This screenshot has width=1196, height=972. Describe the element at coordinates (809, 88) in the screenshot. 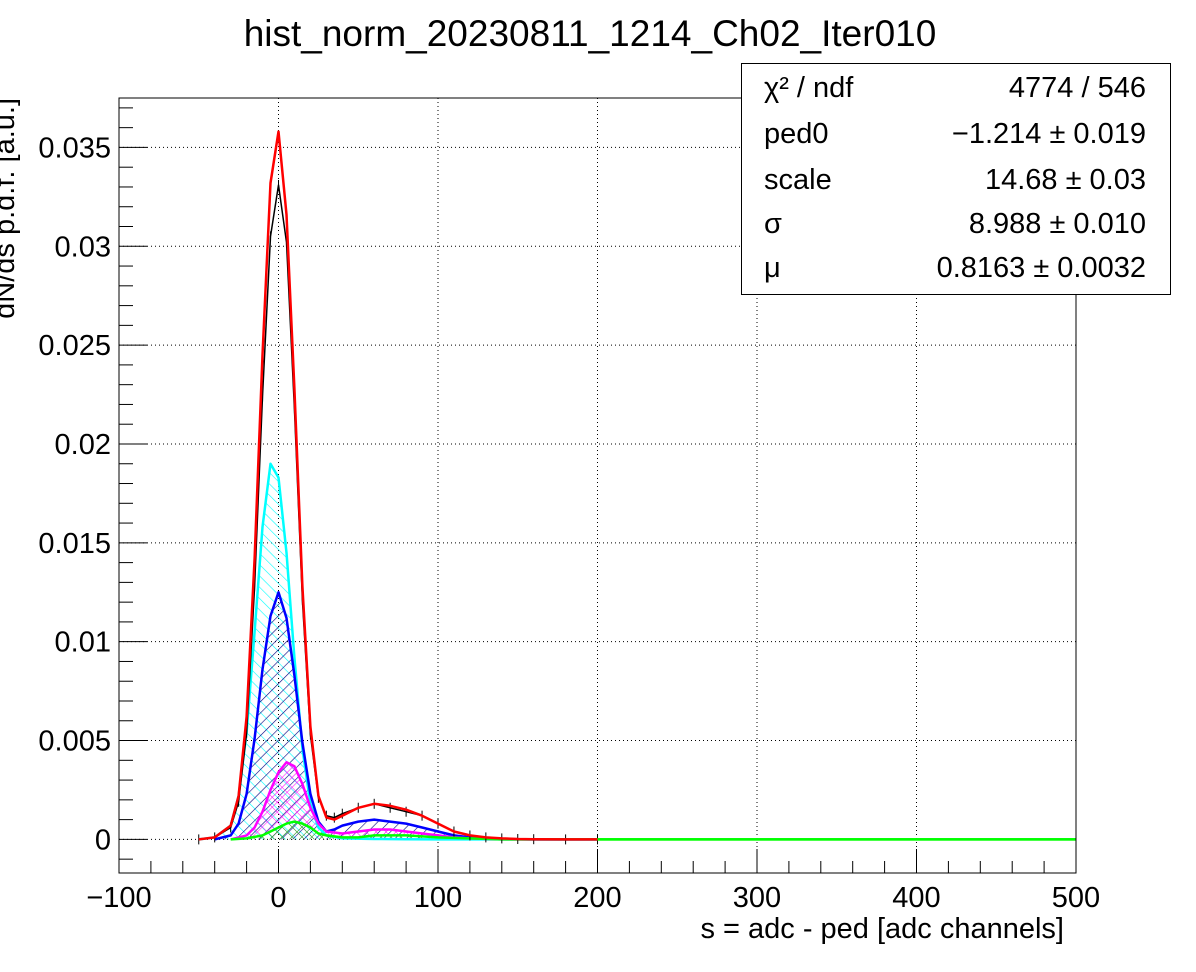

I see `stat-name: χ² / ndf` at that location.